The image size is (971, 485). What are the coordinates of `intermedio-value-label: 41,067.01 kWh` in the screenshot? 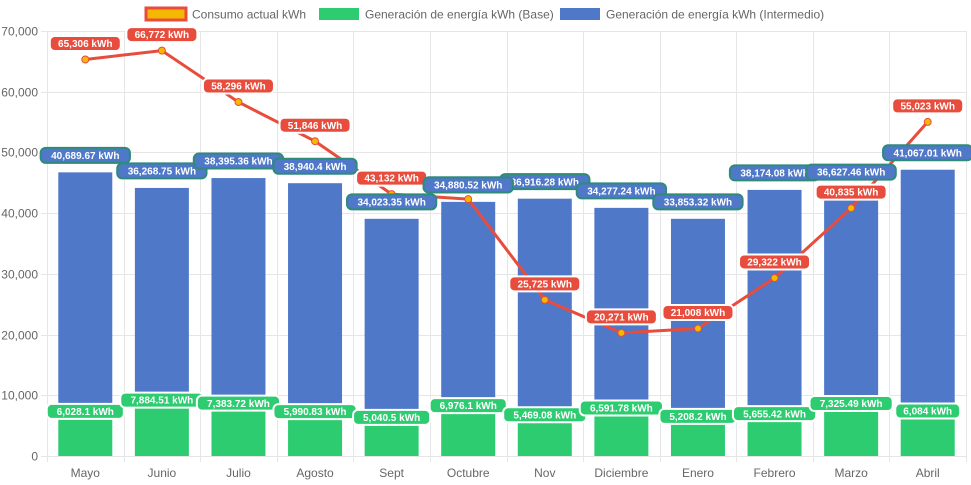 It's located at (926, 153).